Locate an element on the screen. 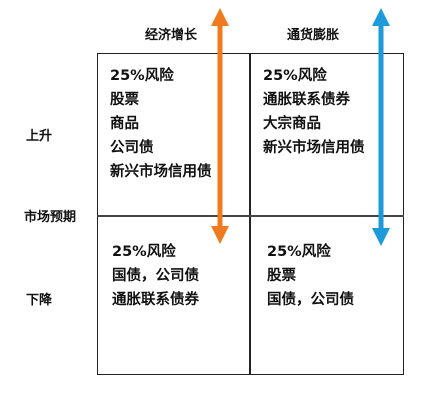 The height and width of the screenshot is (405, 431). inflation-double-arrow-icon is located at coordinates (381, 127).